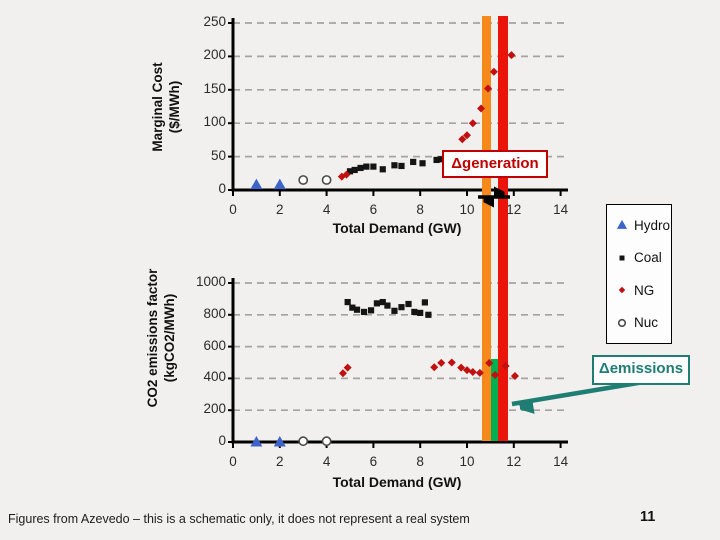 The width and height of the screenshot is (720, 540). I want to click on y-tick-label: 150, so click(214, 88).